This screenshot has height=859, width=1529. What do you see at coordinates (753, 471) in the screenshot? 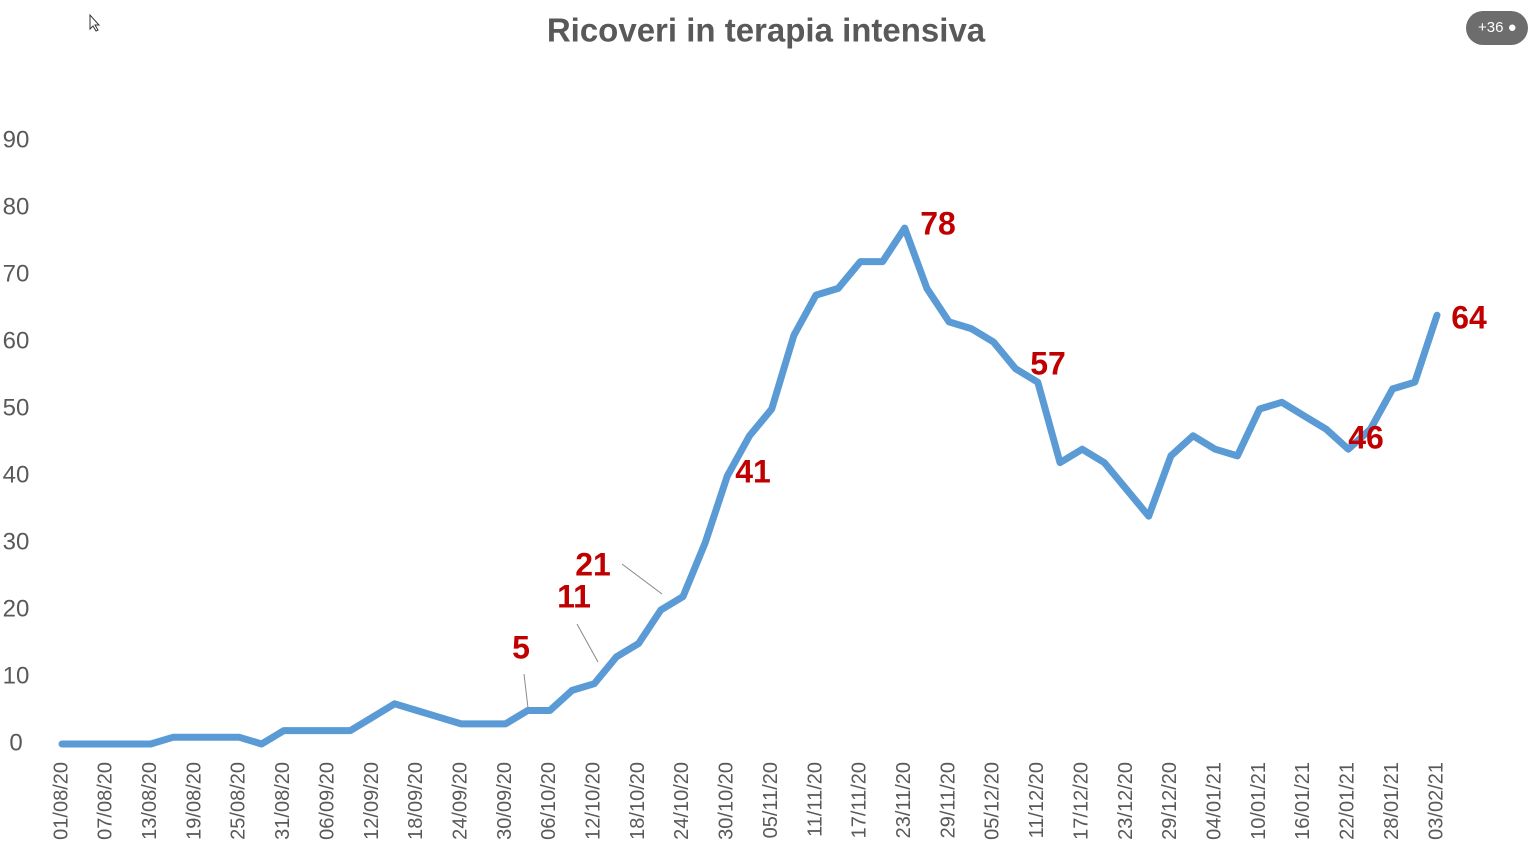
I see `annotation: 41` at bounding box center [753, 471].